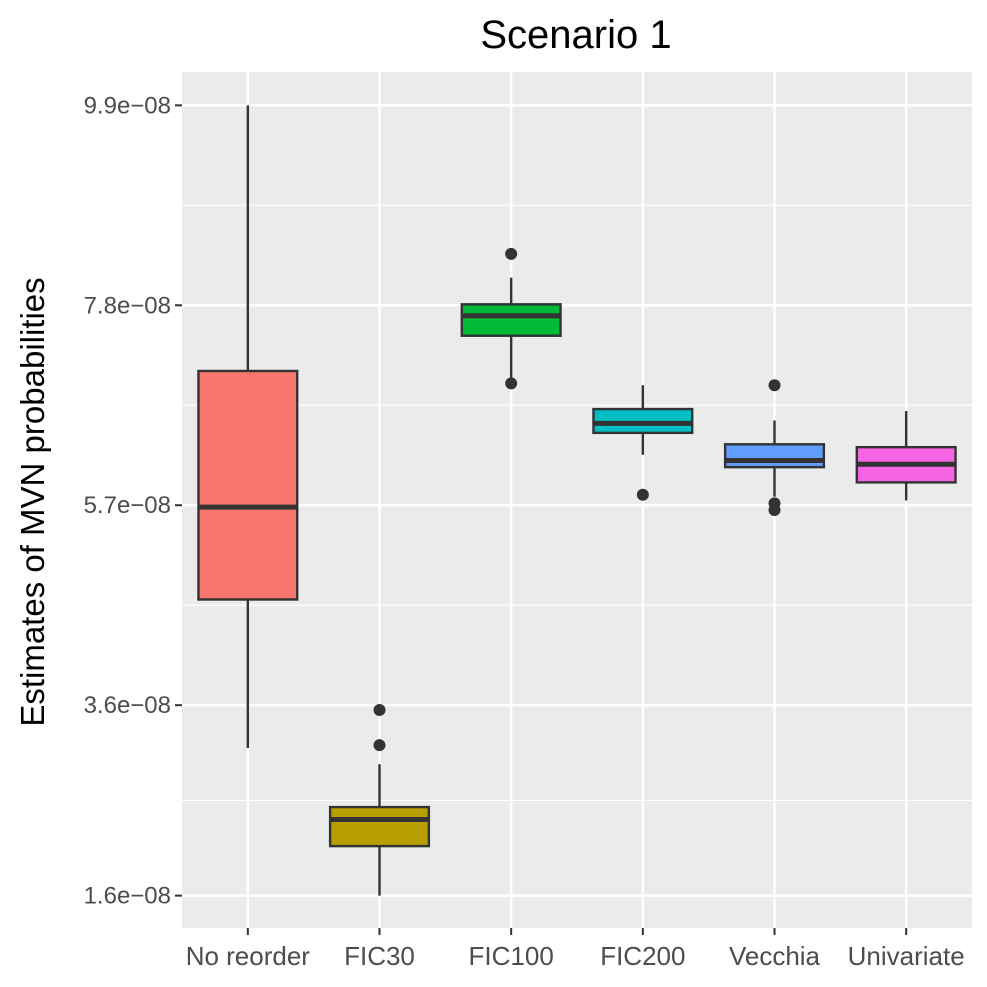 Image resolution: width=987 pixels, height=987 pixels. I want to click on y-tick-label: 3.6e−08, so click(127, 705).